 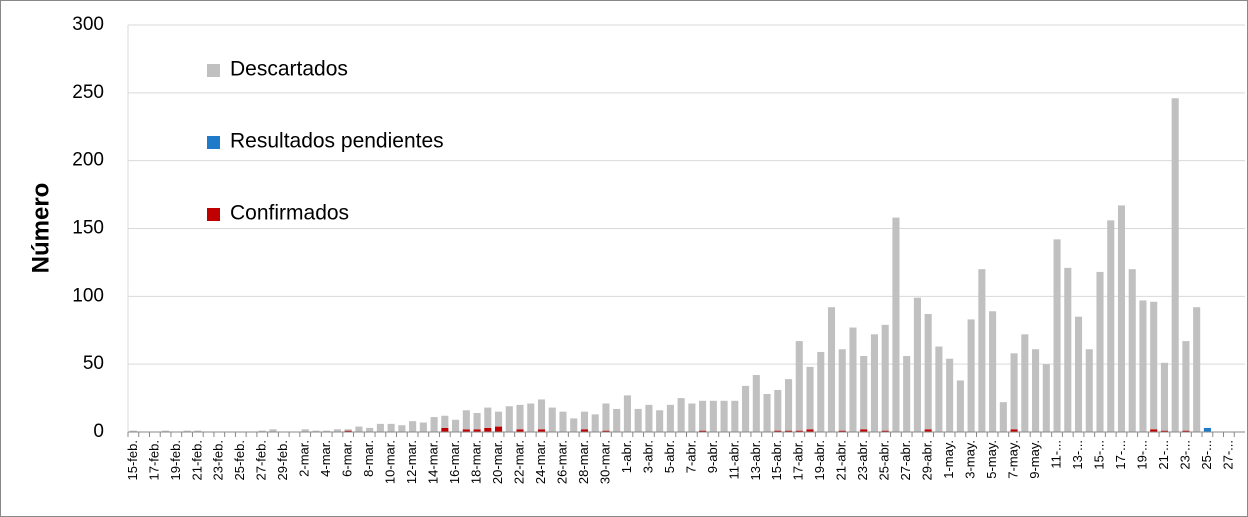 What do you see at coordinates (776, 460) in the screenshot?
I see `x-tick-label: 15-abr.` at bounding box center [776, 460].